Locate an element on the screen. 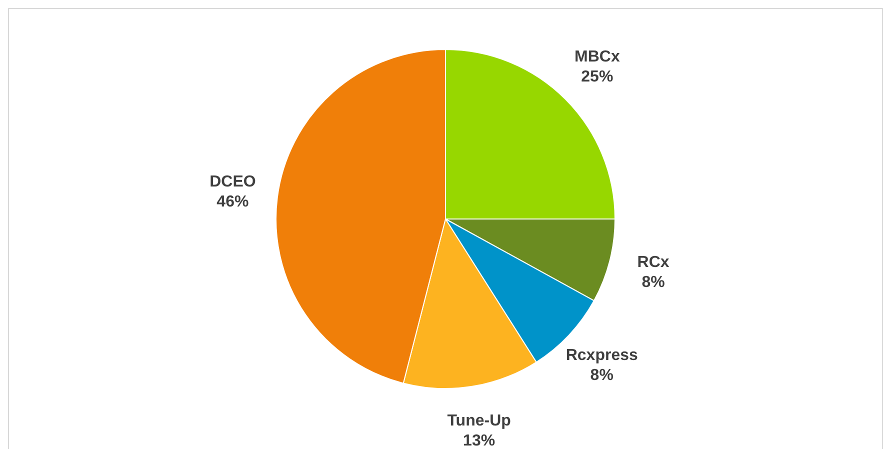  slice-label: RCx is located at coordinates (653, 262).